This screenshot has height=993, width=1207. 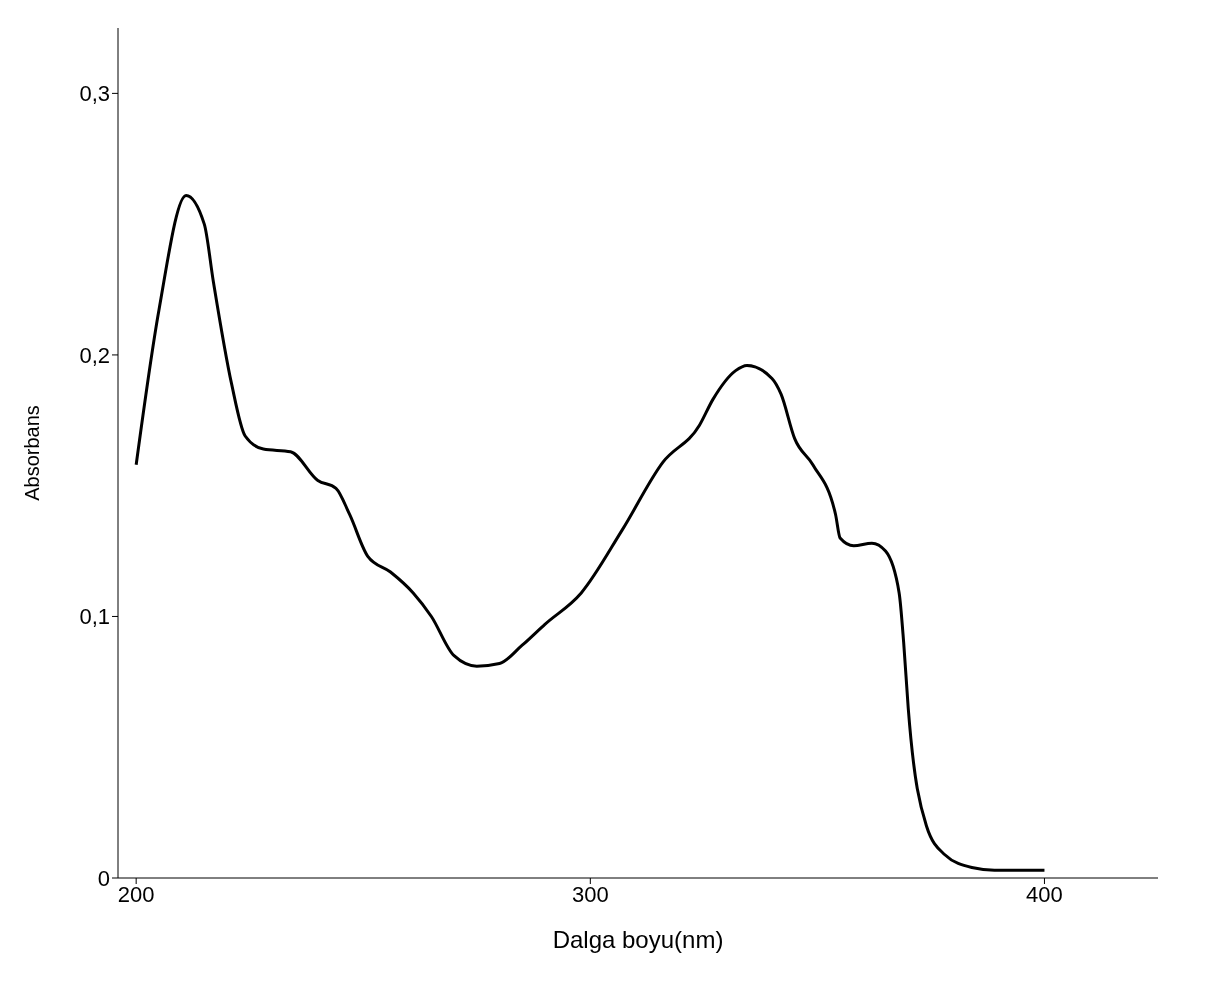 What do you see at coordinates (32, 453) in the screenshot?
I see `y-axis-title: Absorbans` at bounding box center [32, 453].